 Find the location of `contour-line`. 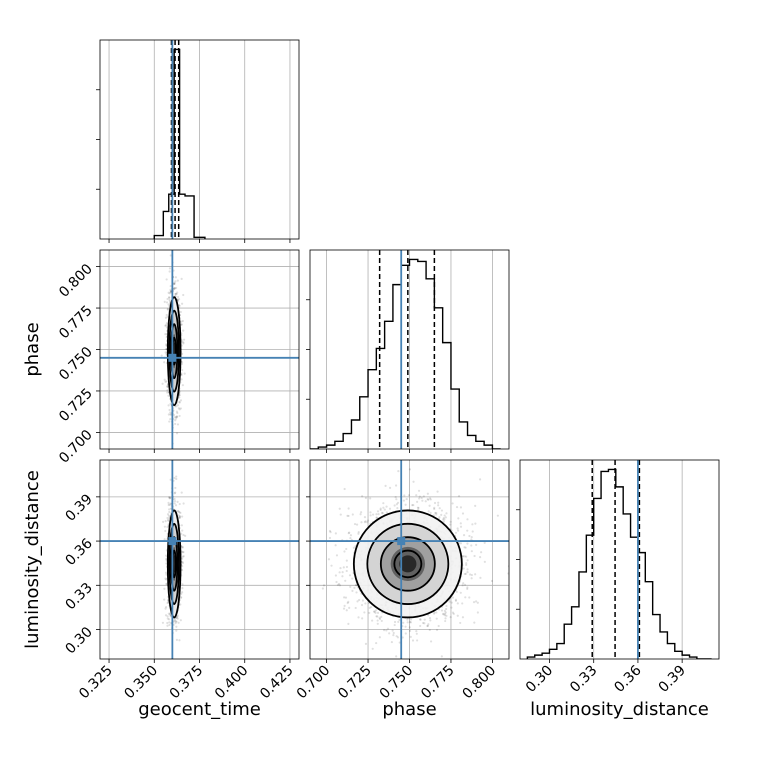

contour-line is located at coordinates (174, 564).